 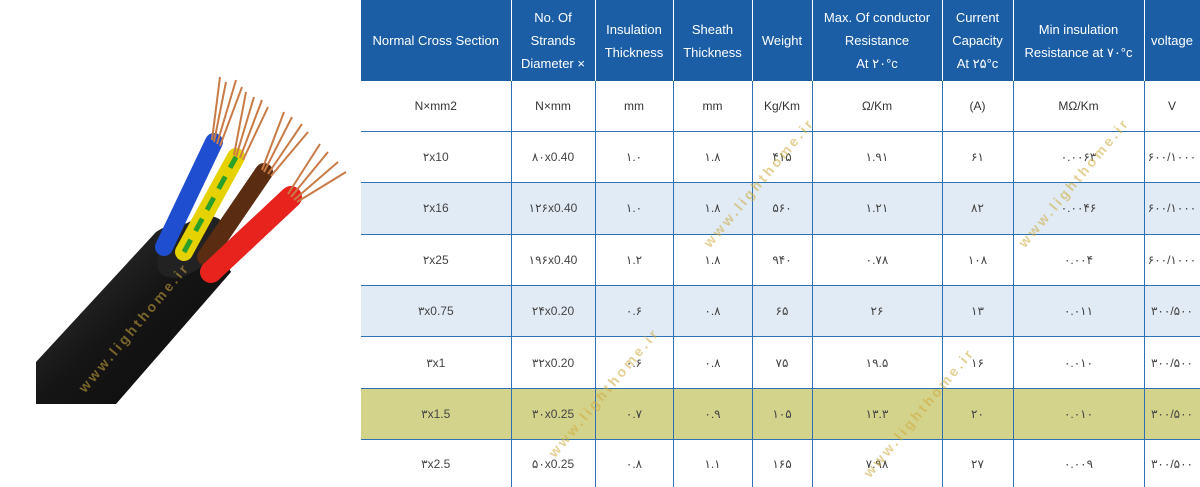 What do you see at coordinates (1079, 260) in the screenshot?
I see `table-cell: ۰.۰۰۴` at bounding box center [1079, 260].